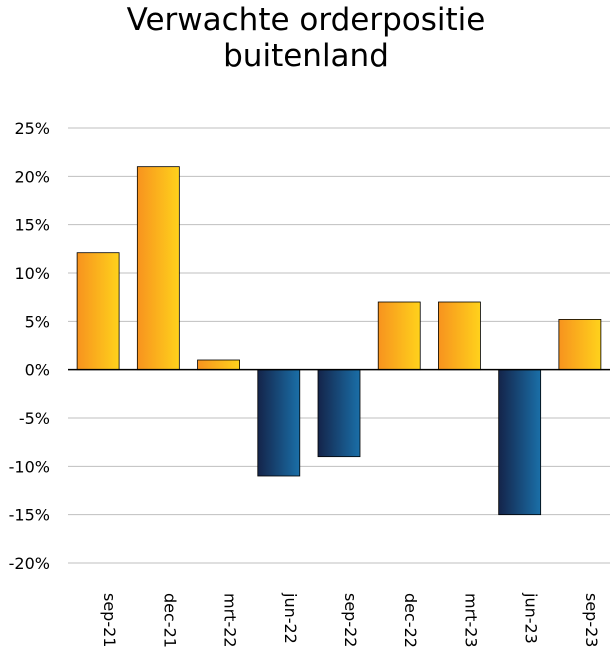  What do you see at coordinates (29, 466) in the screenshot?
I see `y-tick-label: -10%` at bounding box center [29, 466].